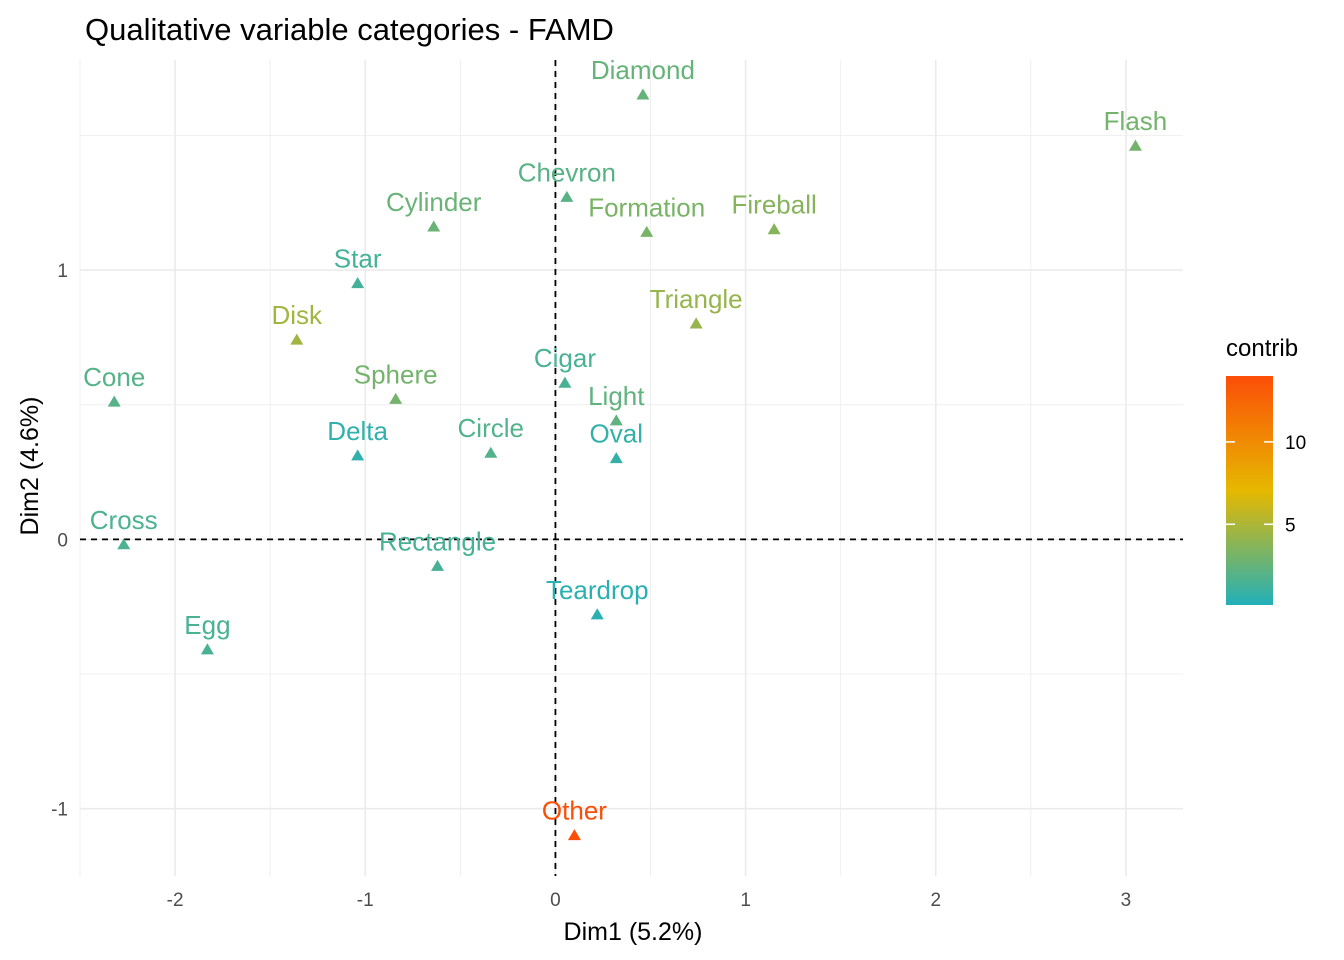 The image size is (1344, 960). Describe the element at coordinates (597, 590) in the screenshot. I see `point-label-teardrop: Teardrop` at that location.